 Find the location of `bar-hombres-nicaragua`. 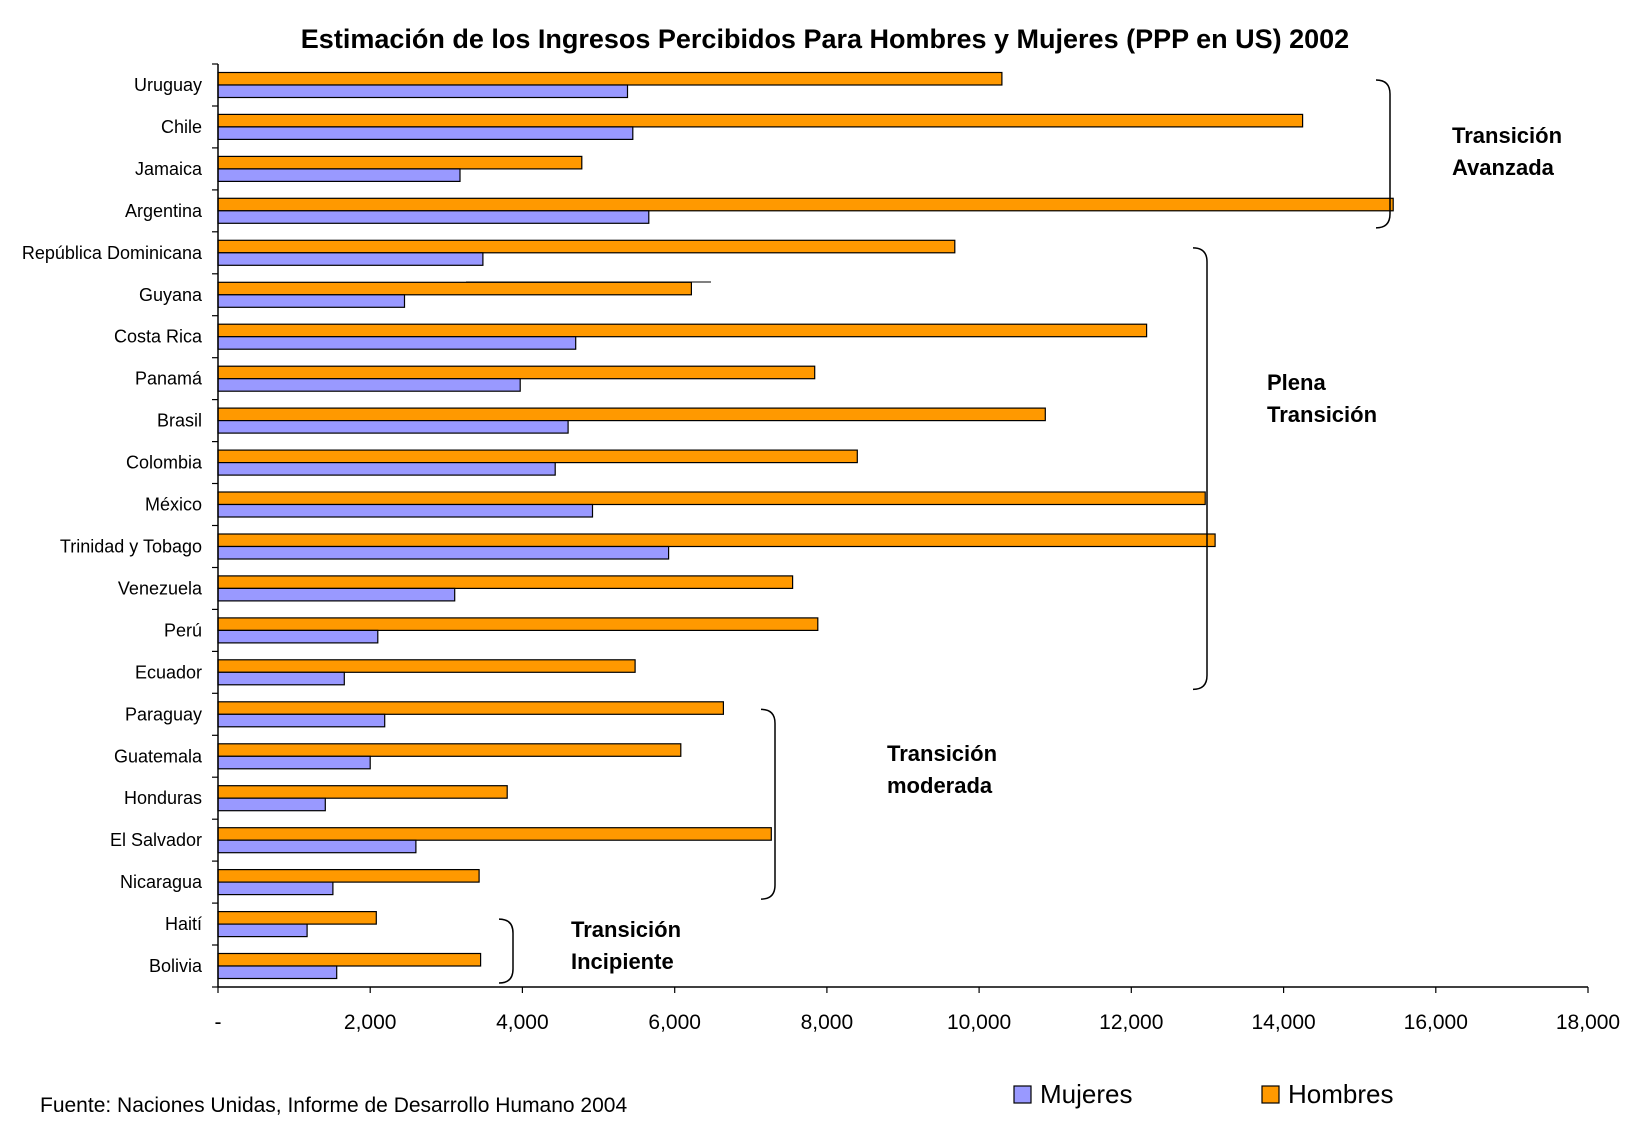

bar-hombres-nicaragua is located at coordinates (348, 875).